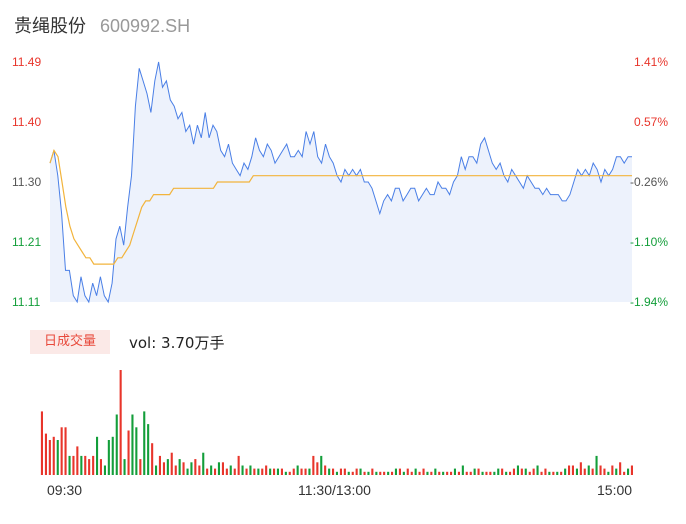 Image resolution: width=686 pixels, height=524 pixels. What do you see at coordinates (102, 26) in the screenshot?
I see `stock-header: 贵绳股份 600992.SH` at bounding box center [102, 26].